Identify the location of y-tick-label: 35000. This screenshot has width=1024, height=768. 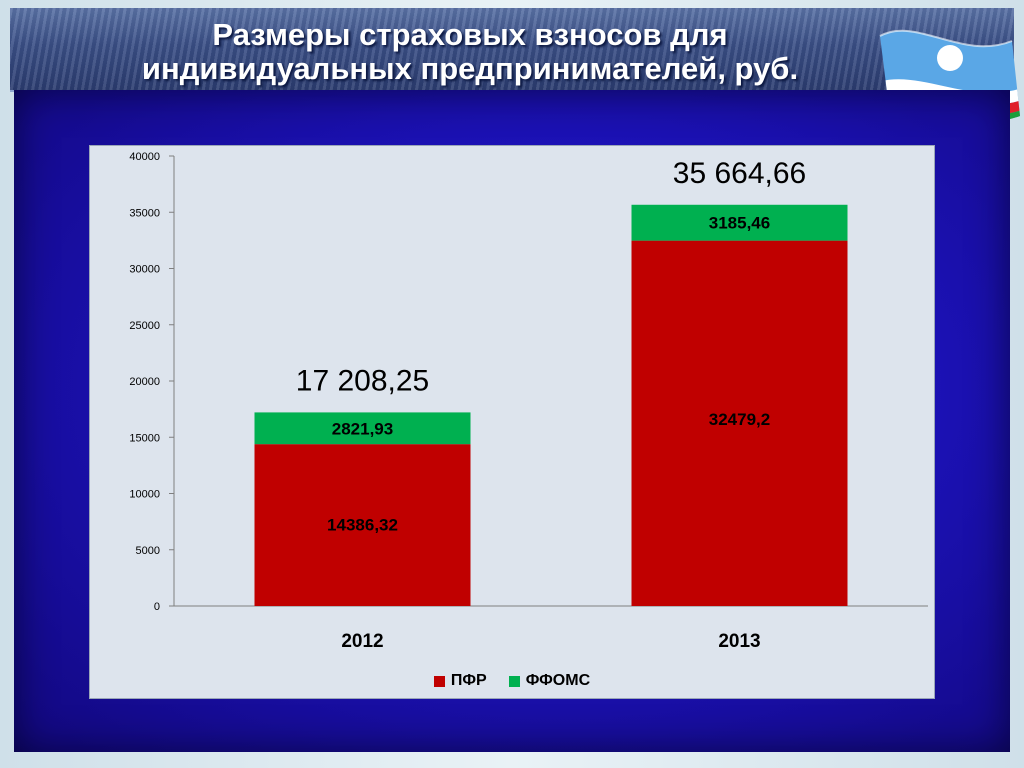
(144, 213).